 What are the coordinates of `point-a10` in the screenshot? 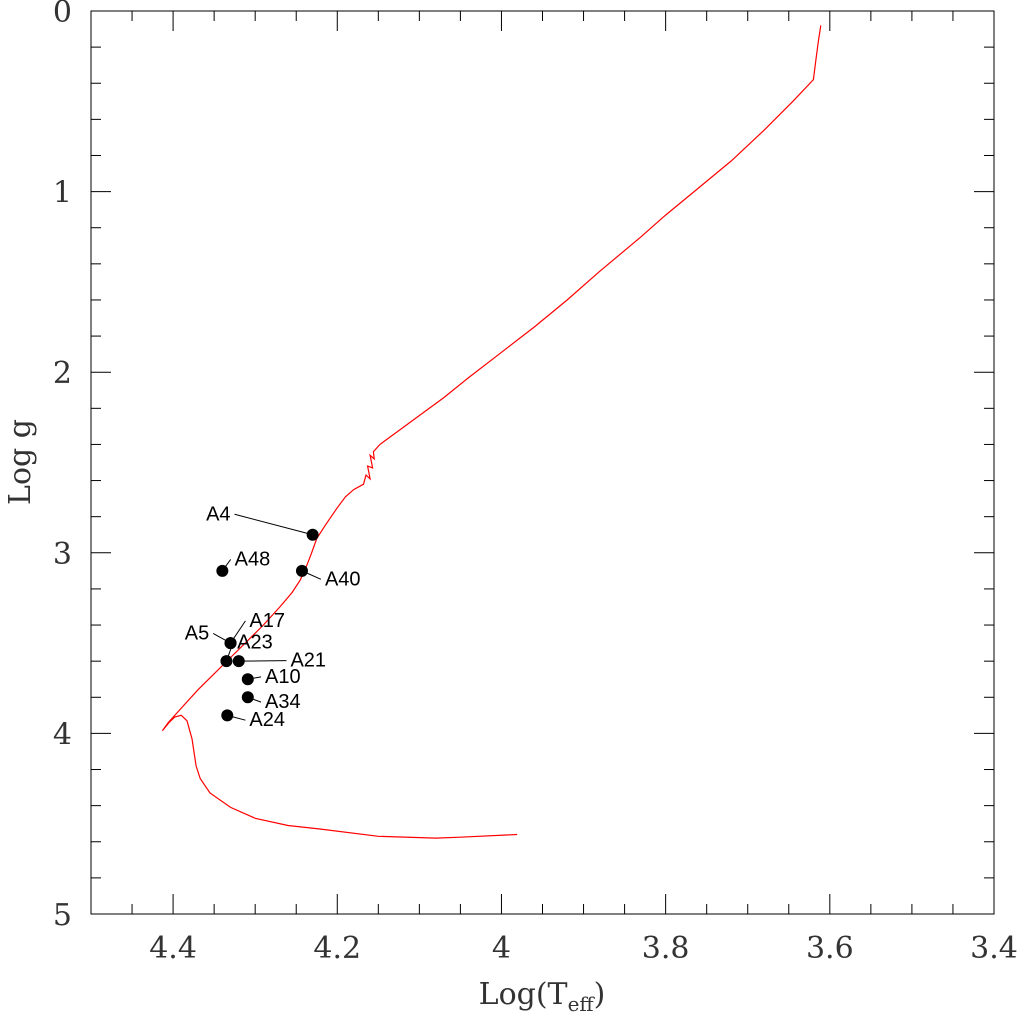 It's located at (247, 679).